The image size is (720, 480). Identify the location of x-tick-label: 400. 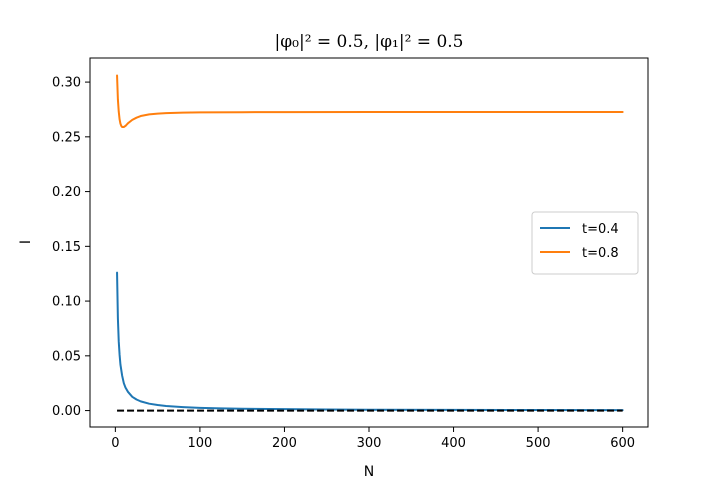
(453, 443).